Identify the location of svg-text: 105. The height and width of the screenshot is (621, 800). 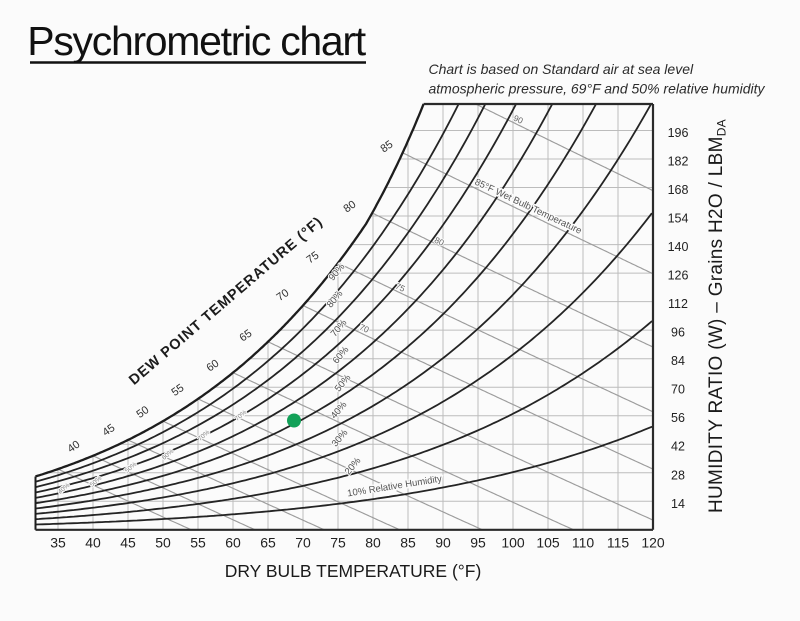
(548, 543).